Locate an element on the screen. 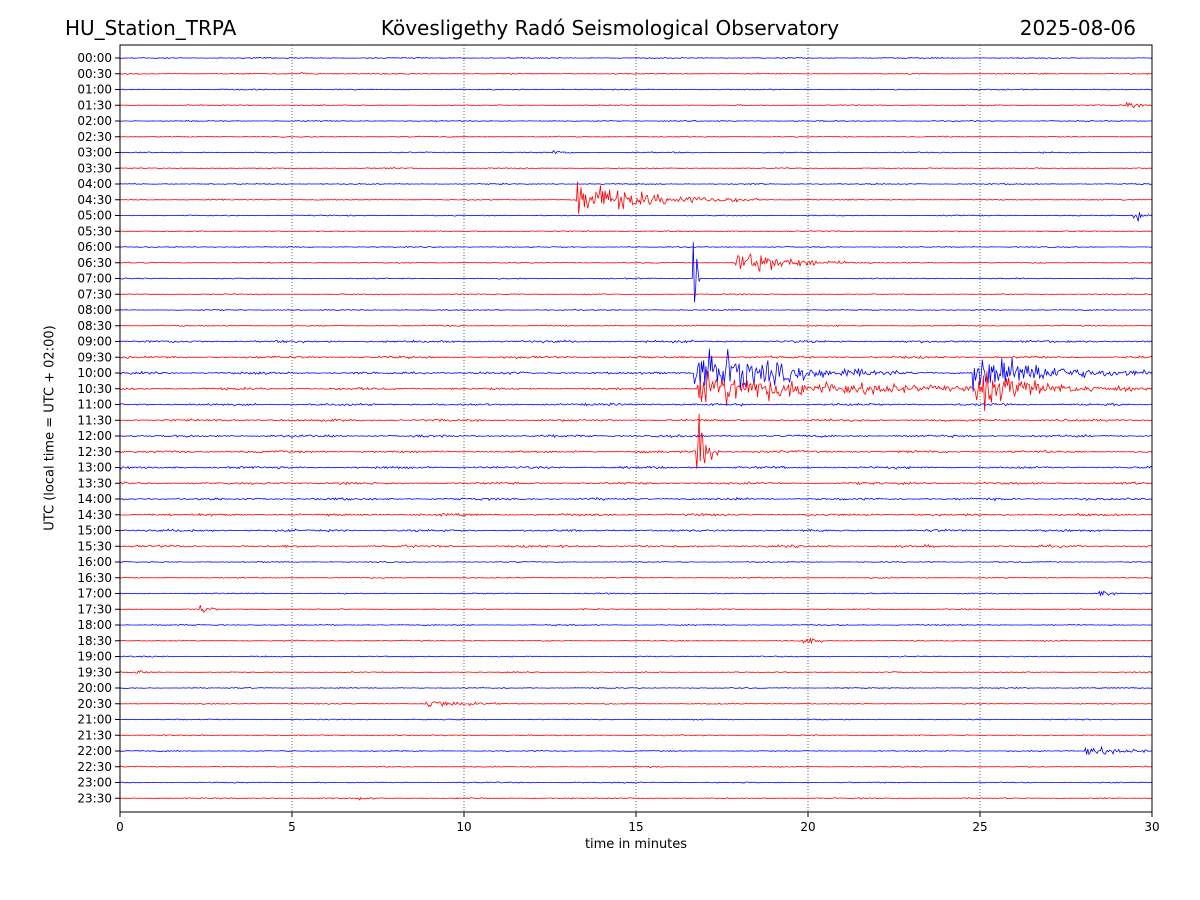 This screenshot has width=1200, height=900. y-tick-label: 21:00 is located at coordinates (94, 720).